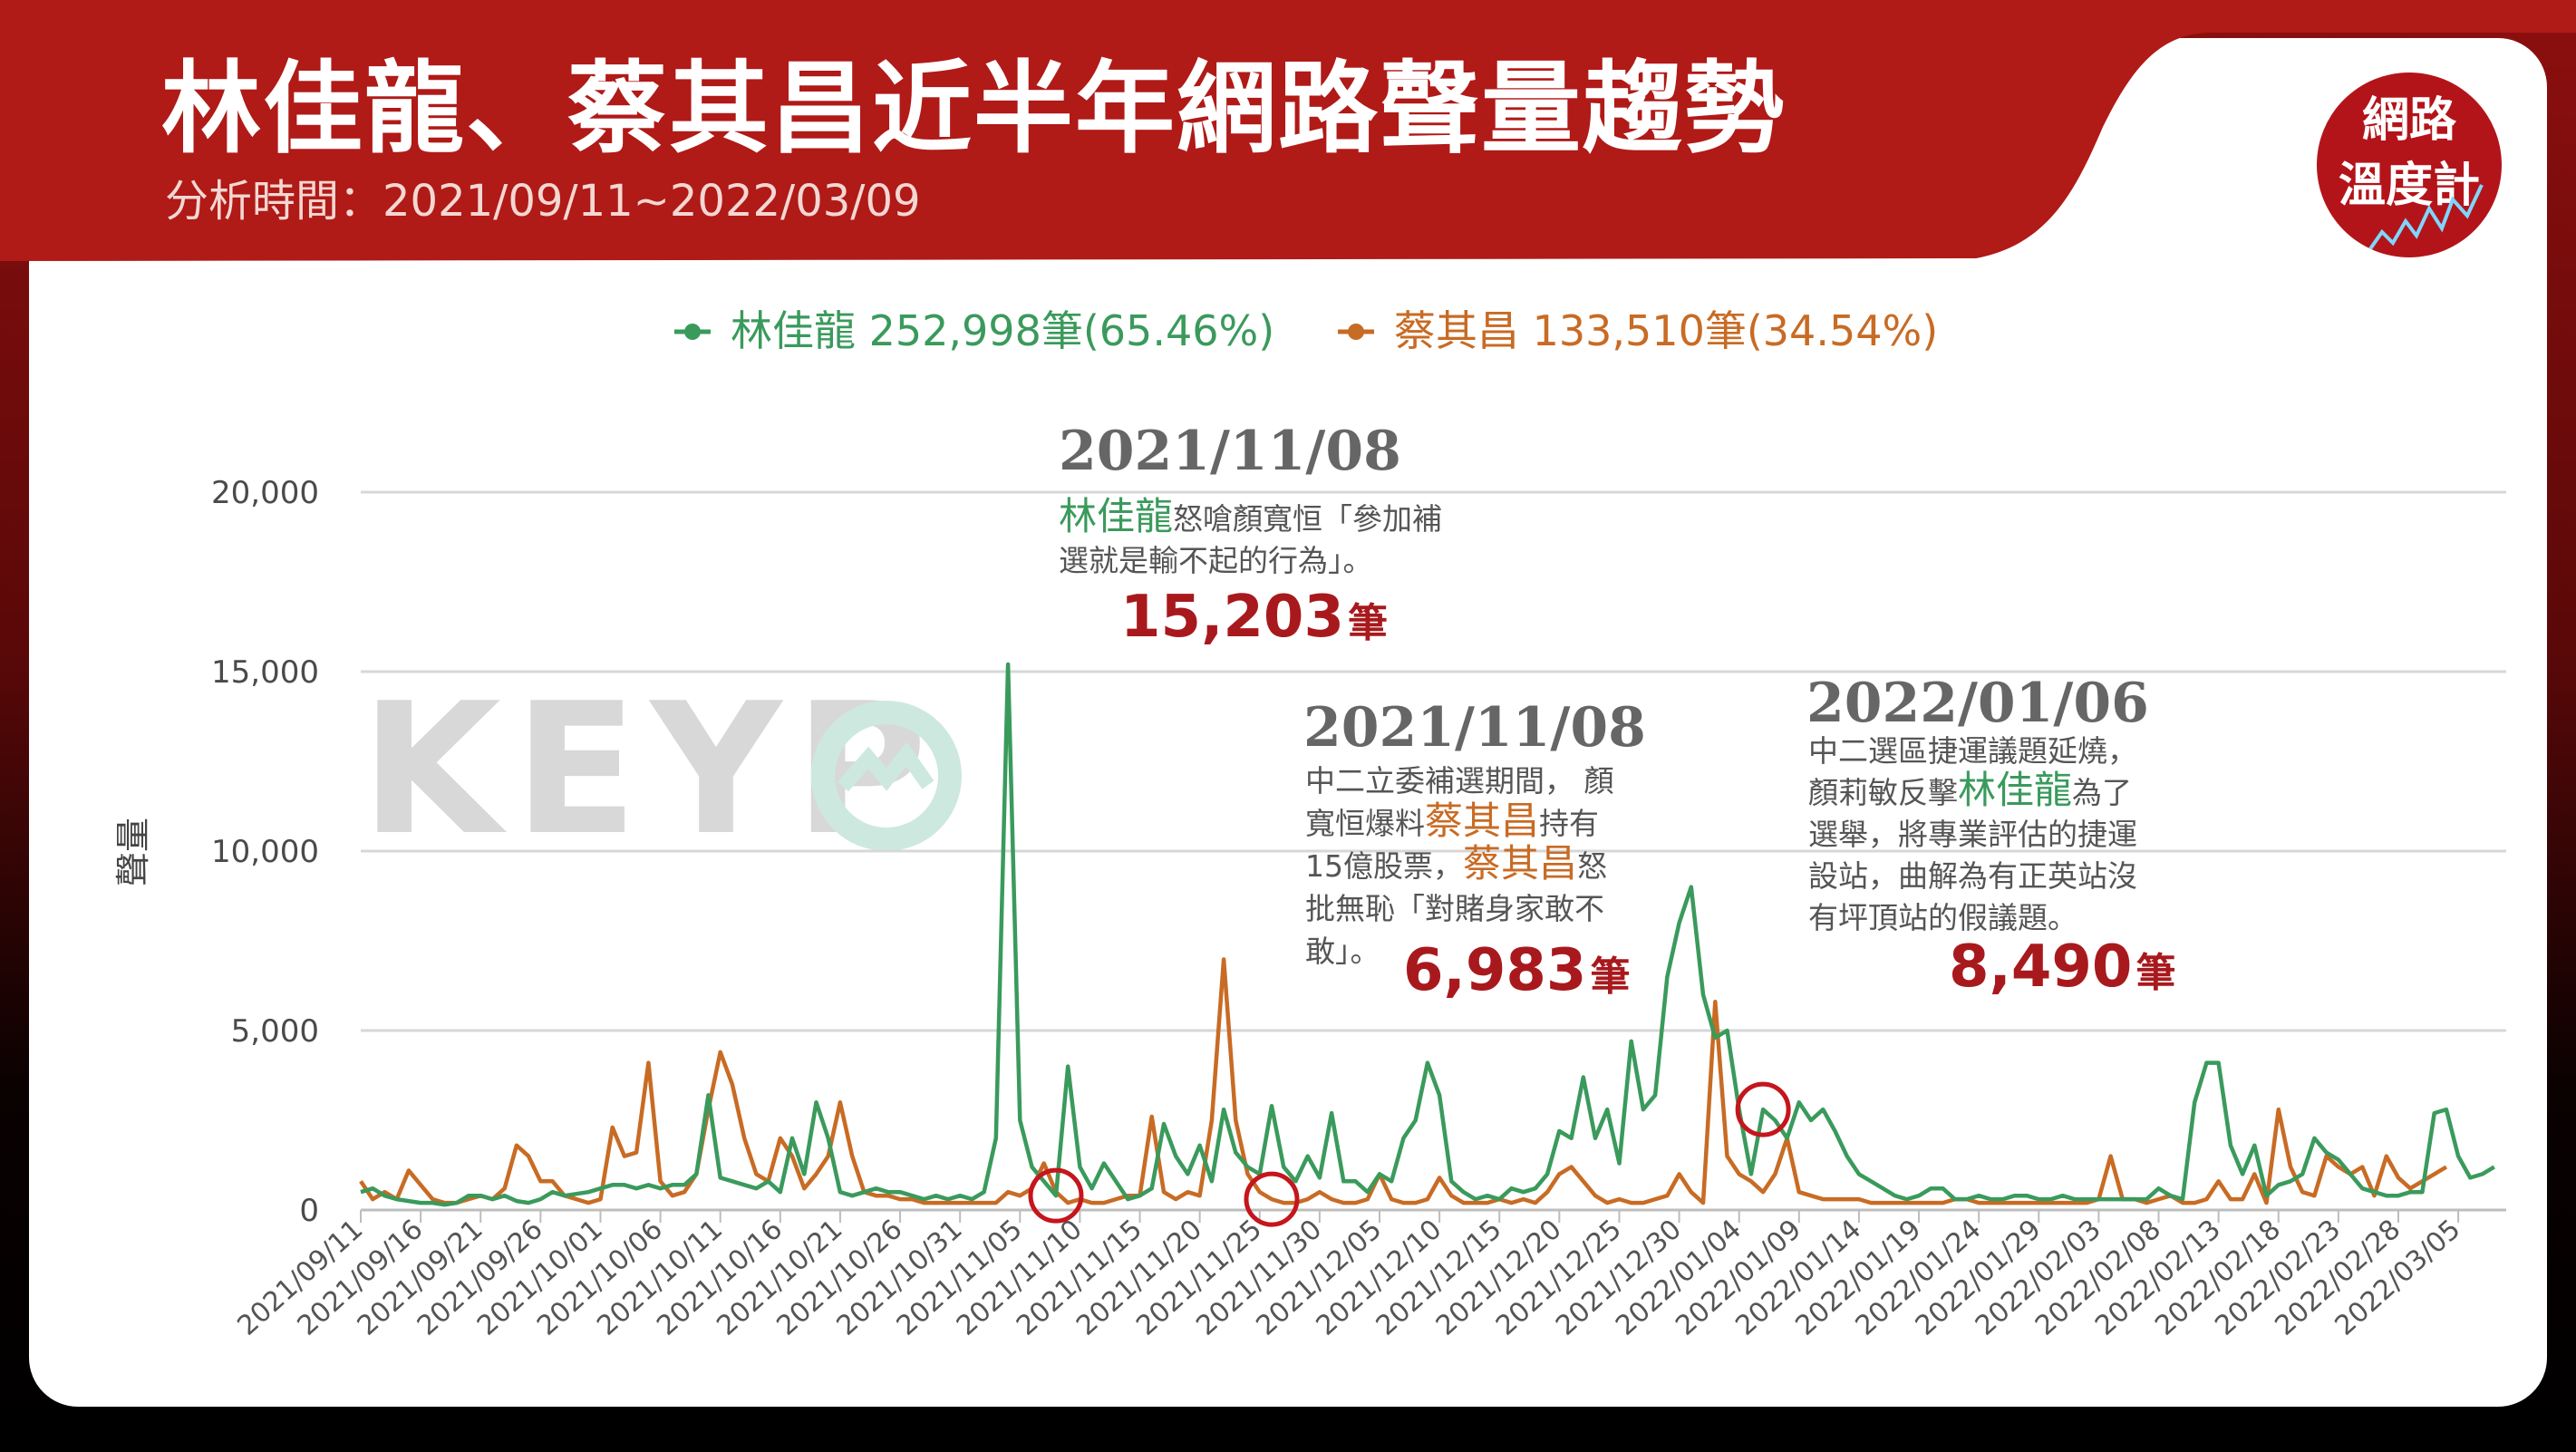 This screenshot has height=1452, width=2576. I want to click on annotation-line: 批無恥「對賭身家敢不, so click(1454, 908).